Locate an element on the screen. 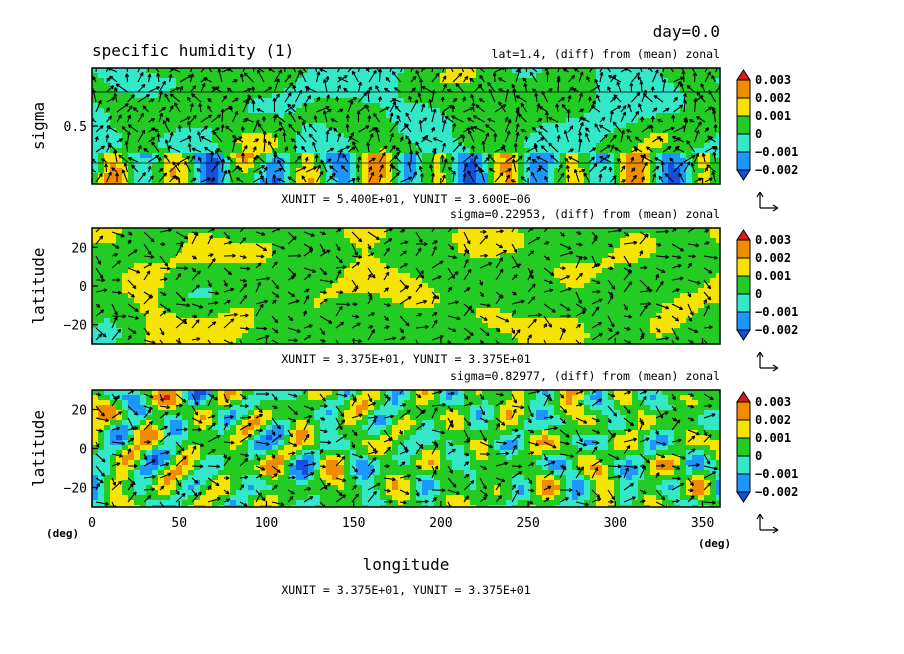  unit-label: XUNIT = 5.400E+01, YUNIT = 3.600E−06 is located at coordinates (405, 199).